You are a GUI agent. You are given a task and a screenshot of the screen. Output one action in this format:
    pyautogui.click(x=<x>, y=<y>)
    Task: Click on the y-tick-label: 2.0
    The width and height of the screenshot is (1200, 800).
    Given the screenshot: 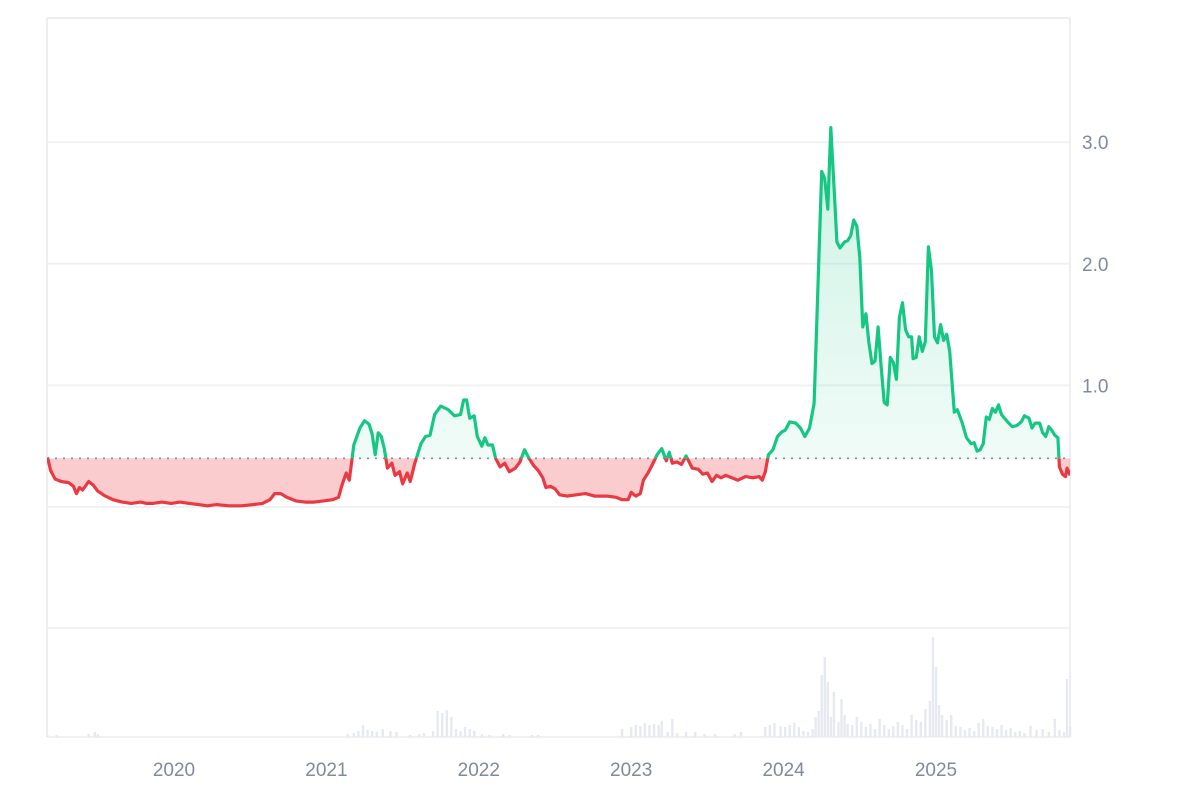 What is the action you would take?
    pyautogui.click(x=1095, y=265)
    